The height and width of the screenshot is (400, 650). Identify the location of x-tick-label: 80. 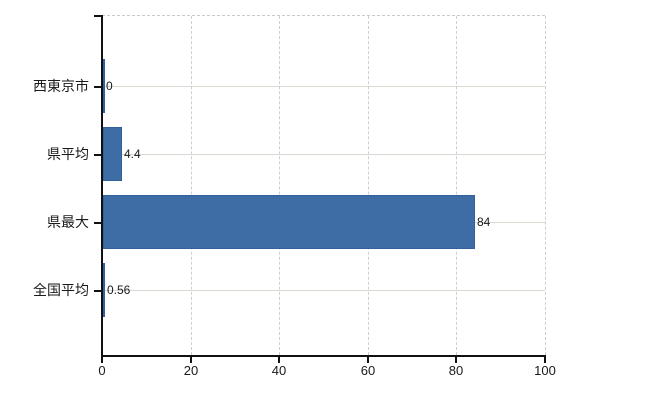
(456, 370).